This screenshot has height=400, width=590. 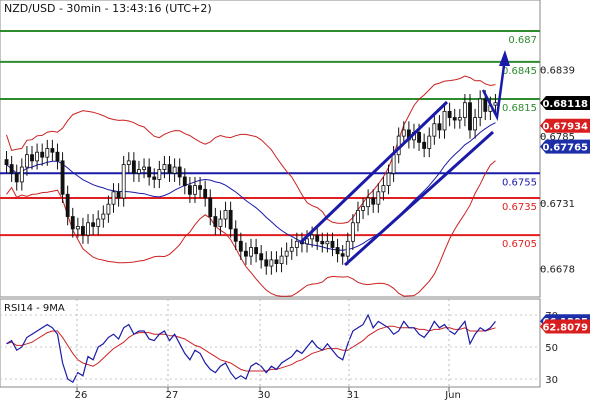 What do you see at coordinates (557, 137) in the screenshot?
I see `price-axis-label: 0.6785` at bounding box center [557, 137].